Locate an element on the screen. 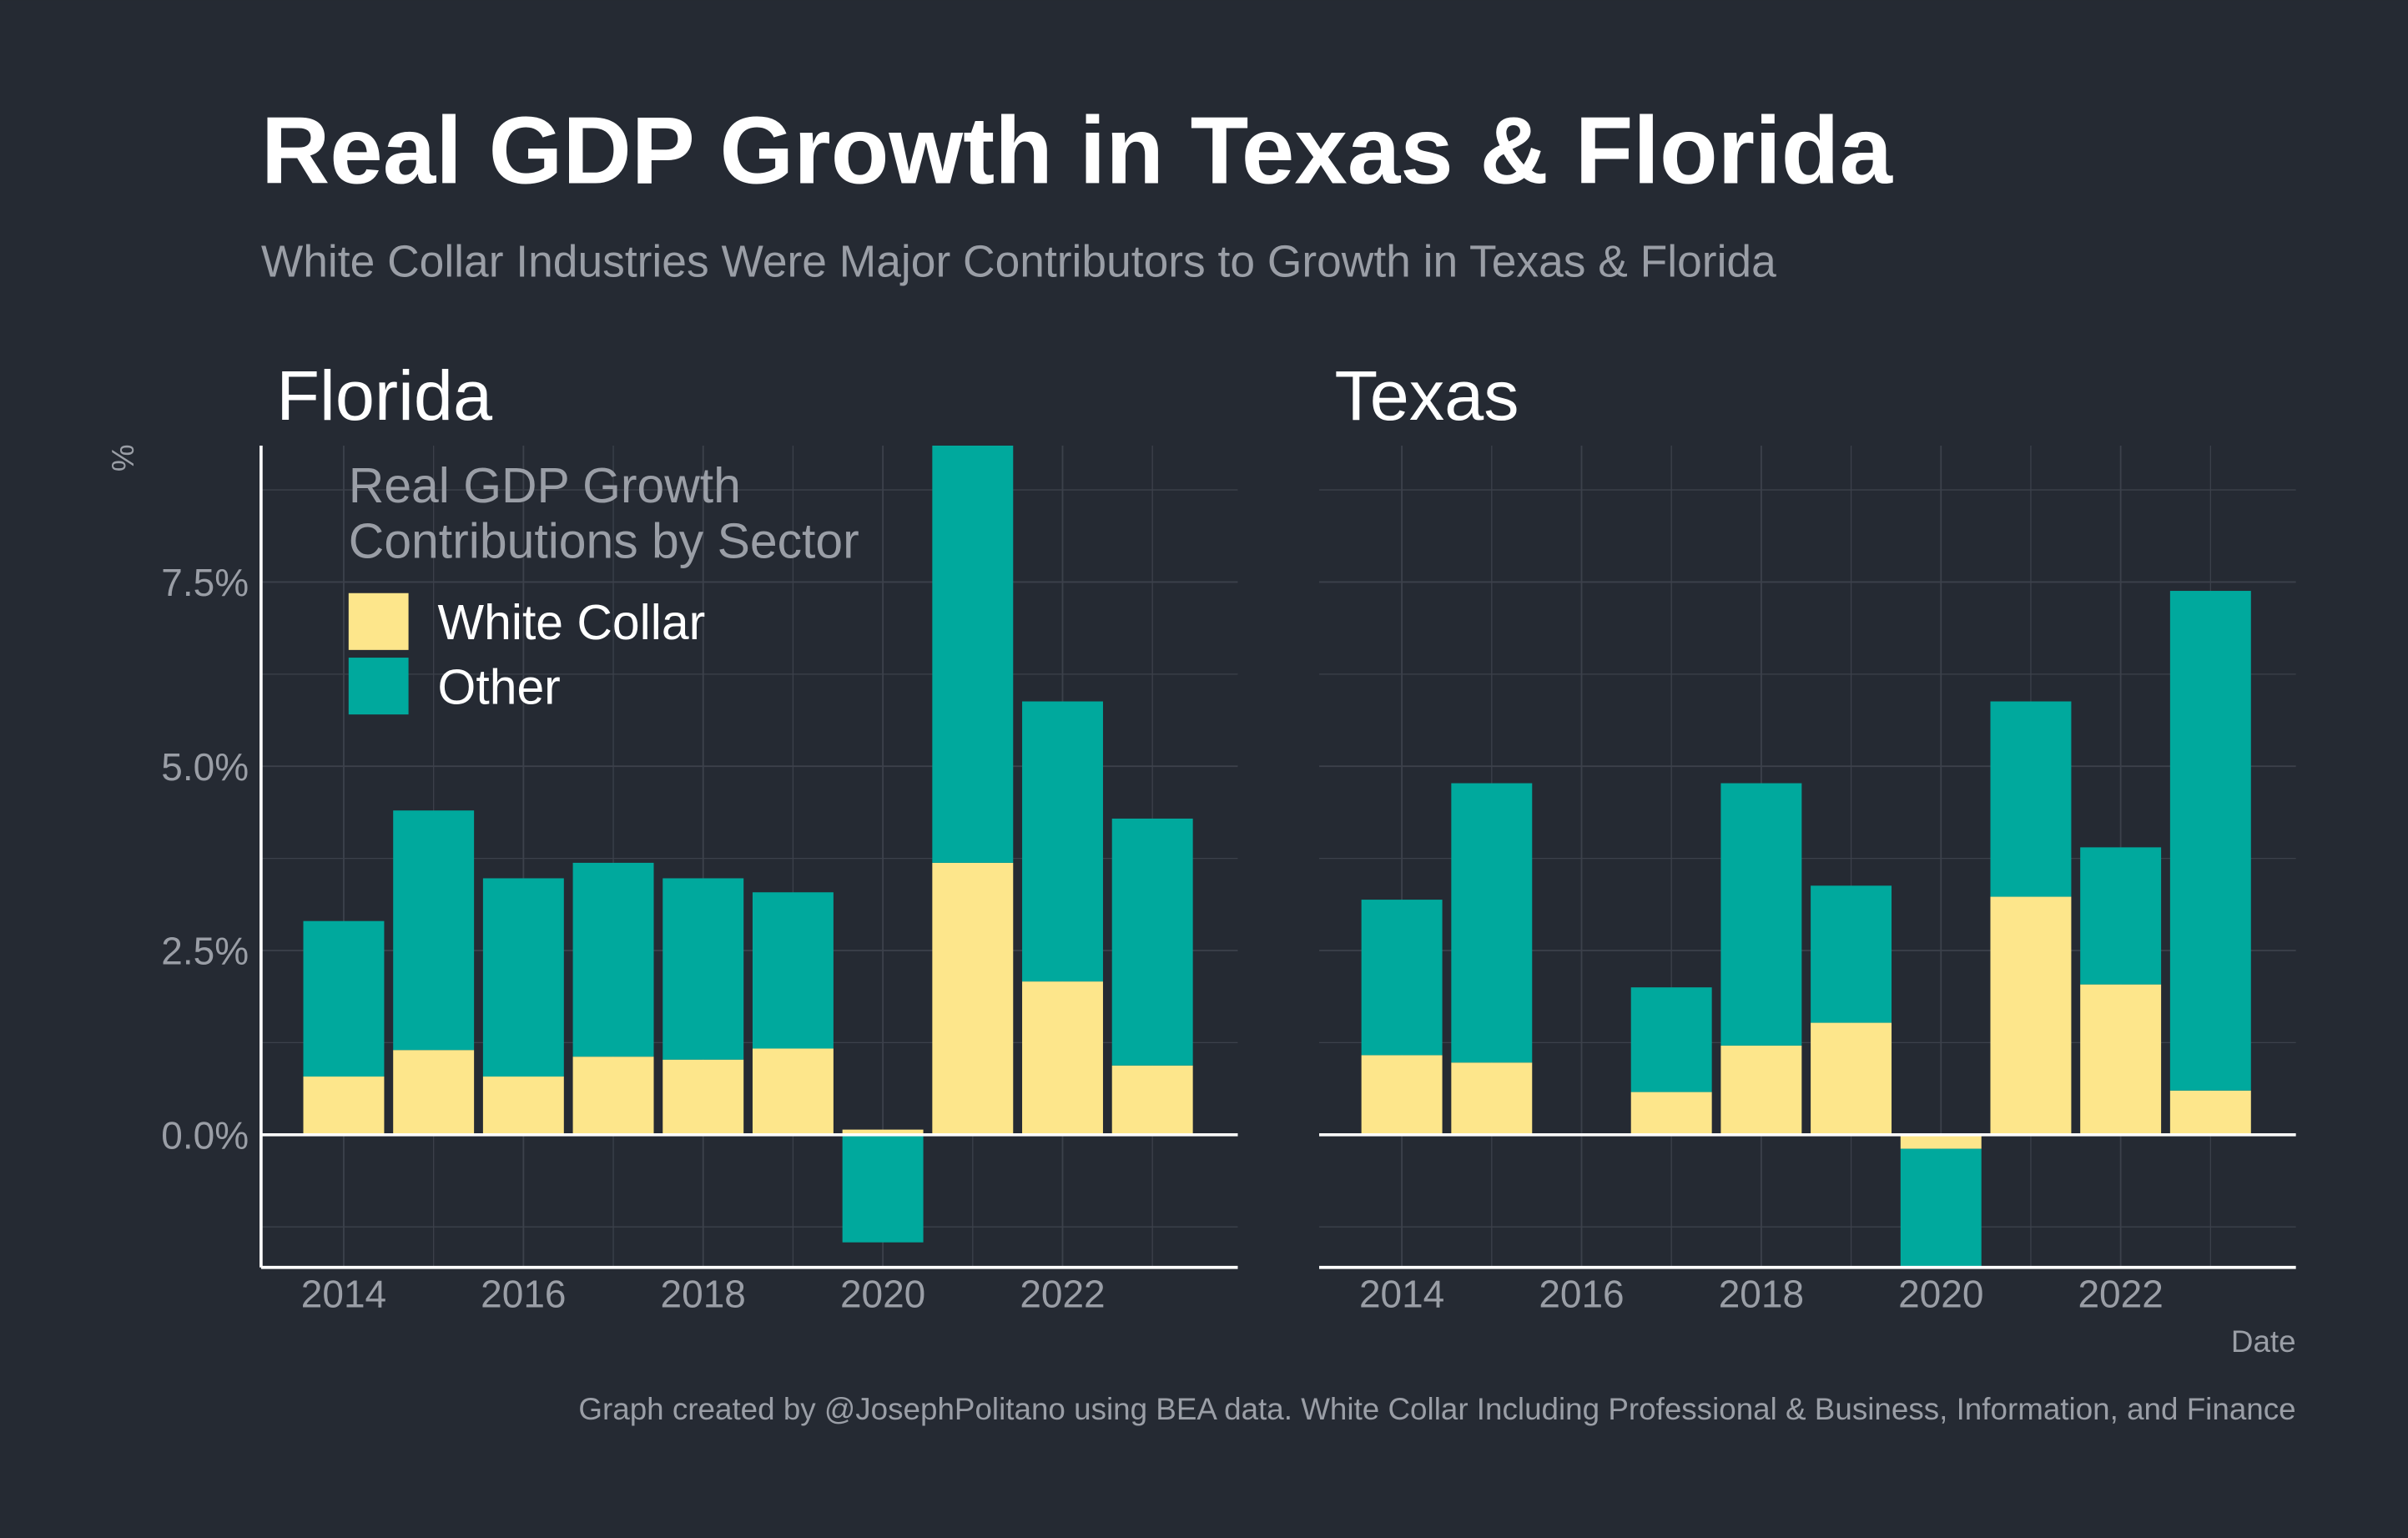 Image resolution: width=2408 pixels, height=1538 pixels. y-tick-label: 0.0% is located at coordinates (205, 1135).